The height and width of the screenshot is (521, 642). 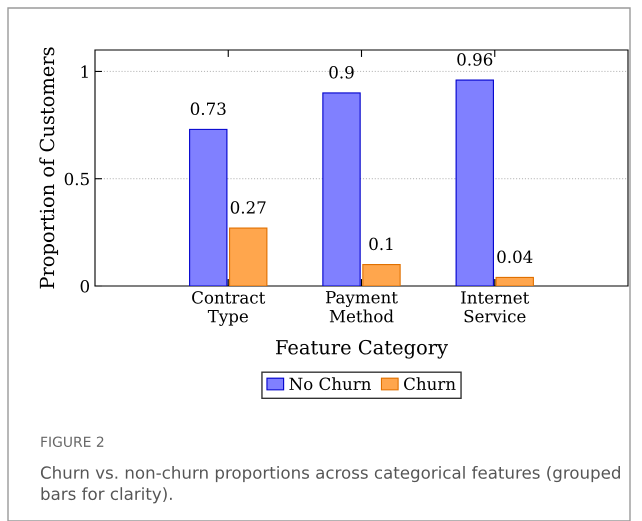 I want to click on x-tick-label: Payment Method, so click(x=362, y=306).